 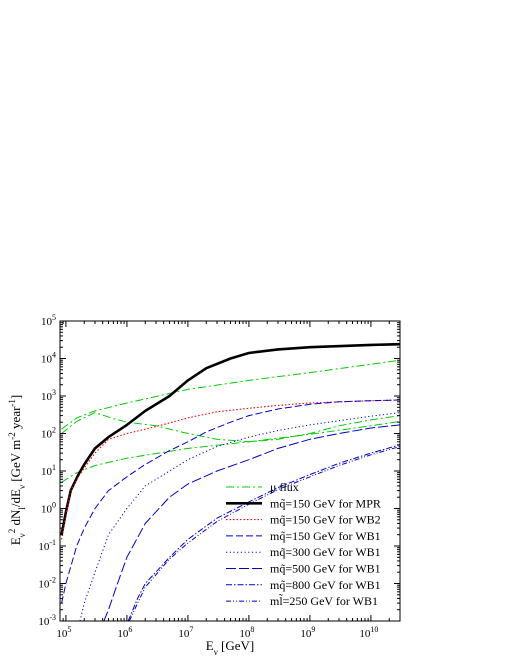 What do you see at coordinates (325, 585) in the screenshot?
I see `legend-label-6: mq̃=800 GeV for WB1` at bounding box center [325, 585].